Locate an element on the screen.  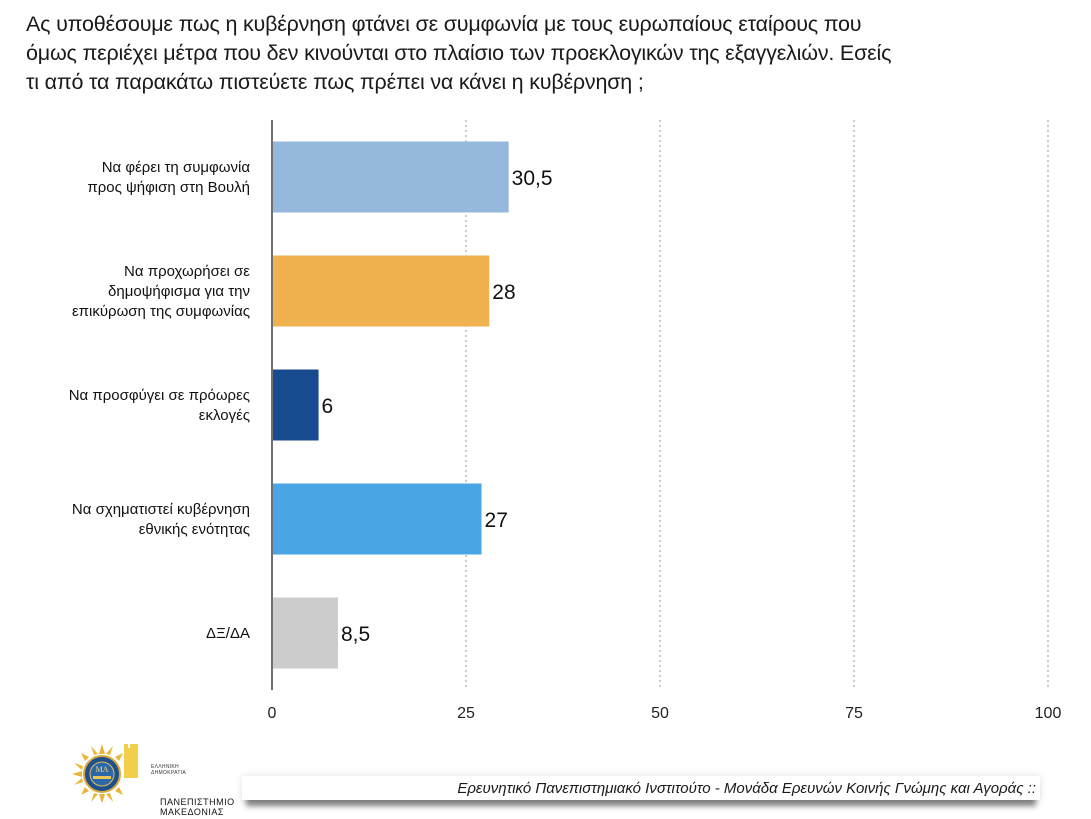
value-label-4: 8,5 is located at coordinates (355, 634).